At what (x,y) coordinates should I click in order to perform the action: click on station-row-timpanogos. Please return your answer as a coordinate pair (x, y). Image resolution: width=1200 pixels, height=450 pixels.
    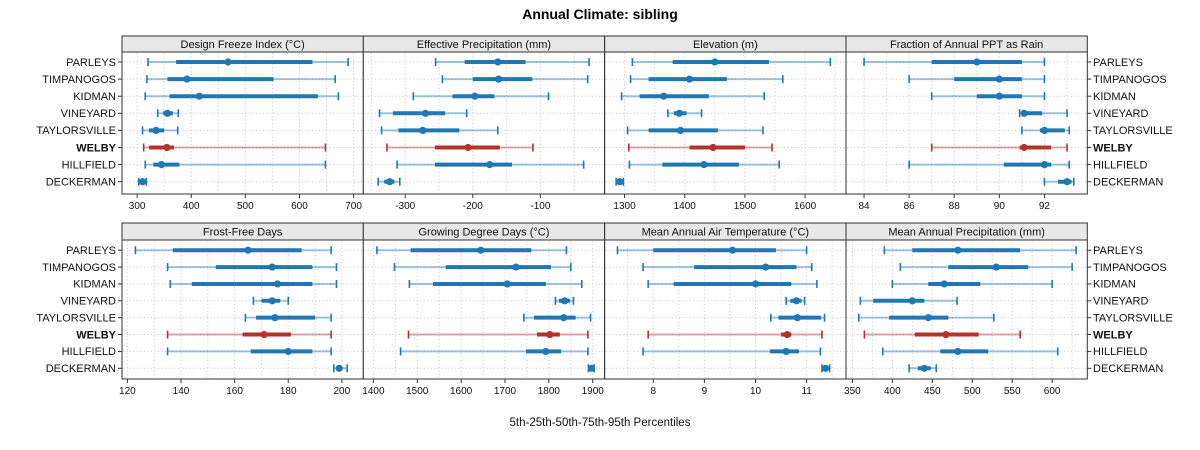
    Looking at the image, I should click on (727, 267).